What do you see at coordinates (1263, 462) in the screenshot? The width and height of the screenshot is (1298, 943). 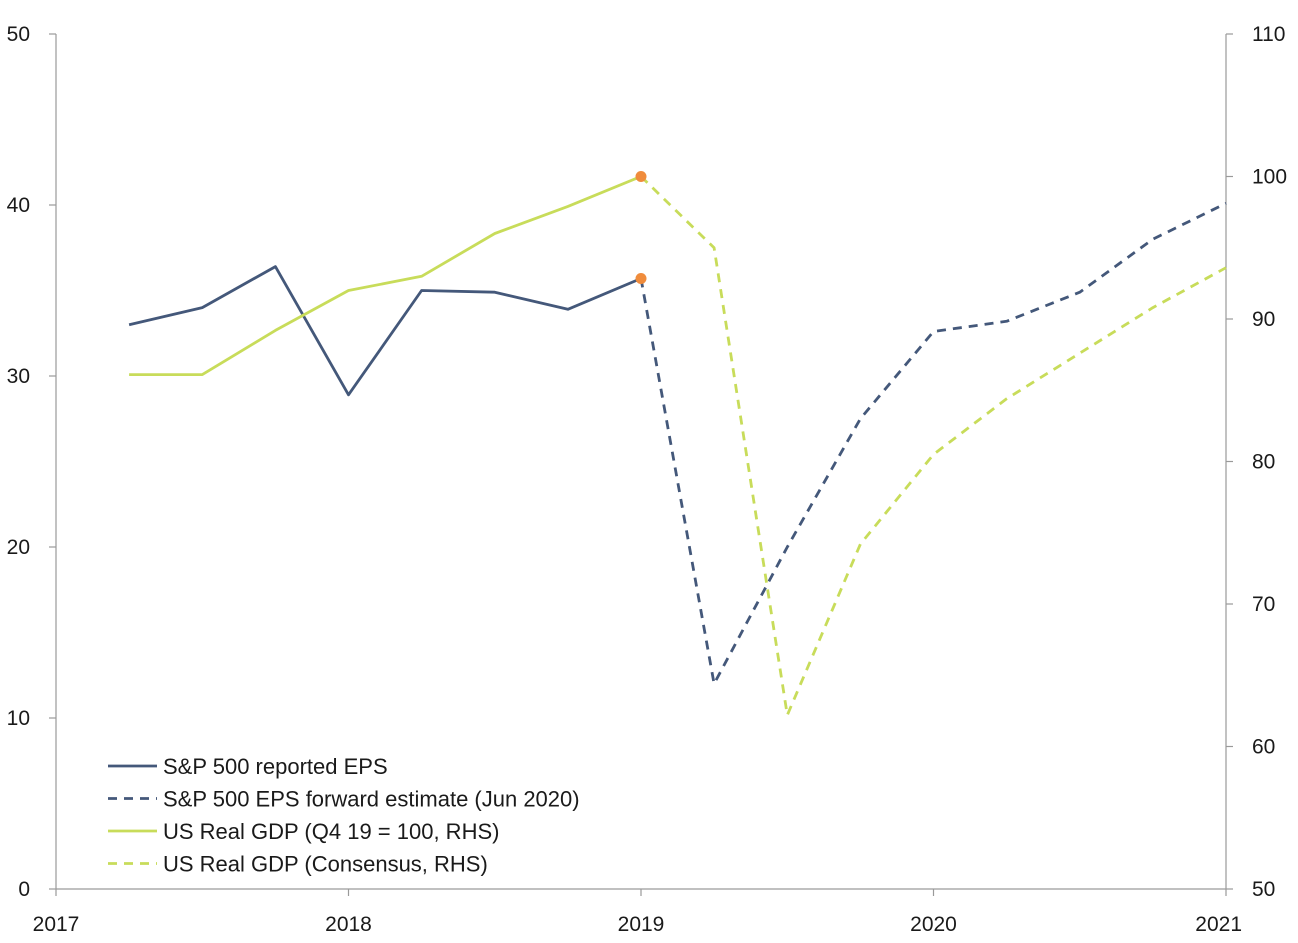 I see `y-right-tick-label: 80` at bounding box center [1263, 462].